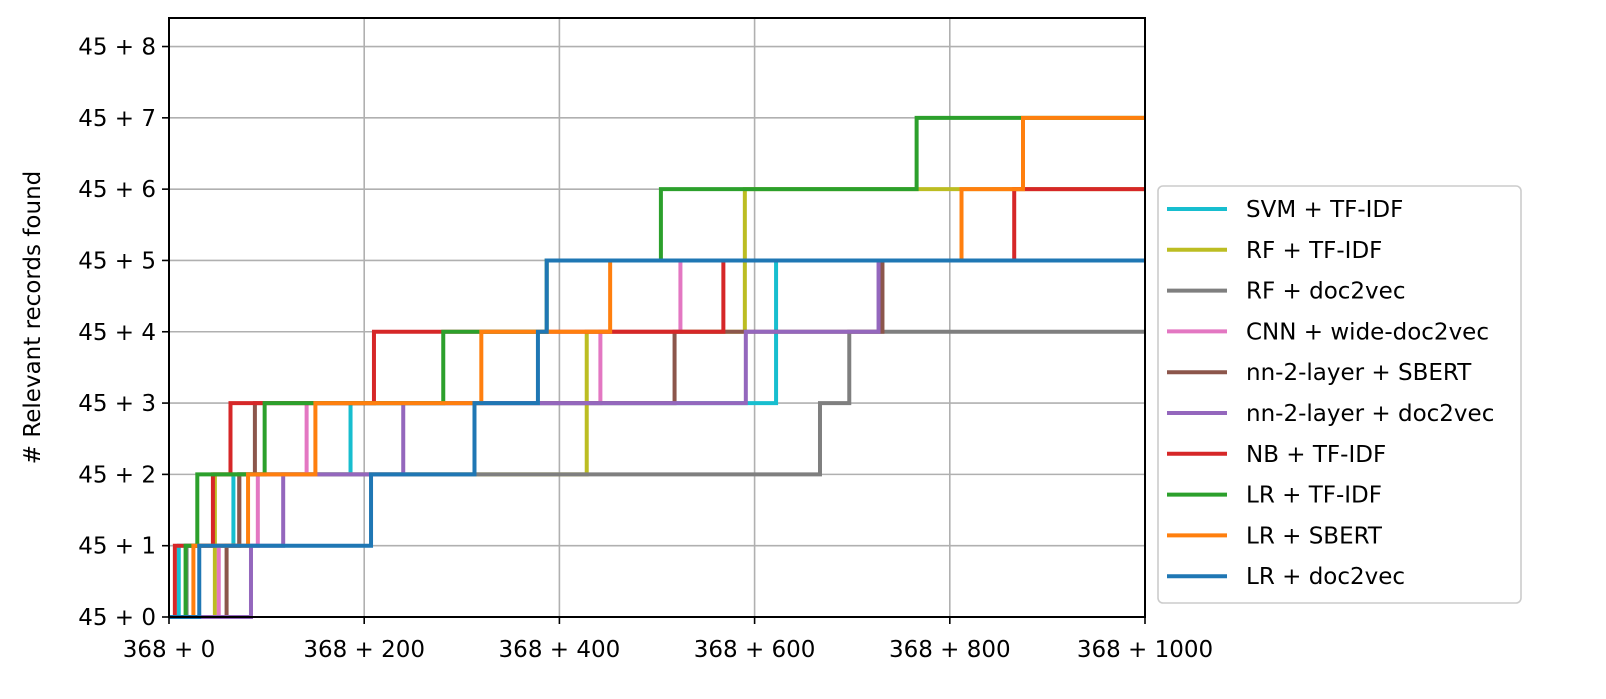 This screenshot has width=1606, height=699. What do you see at coordinates (1314, 251) in the screenshot?
I see `legend-label: RF + TF-IDF` at bounding box center [1314, 251].